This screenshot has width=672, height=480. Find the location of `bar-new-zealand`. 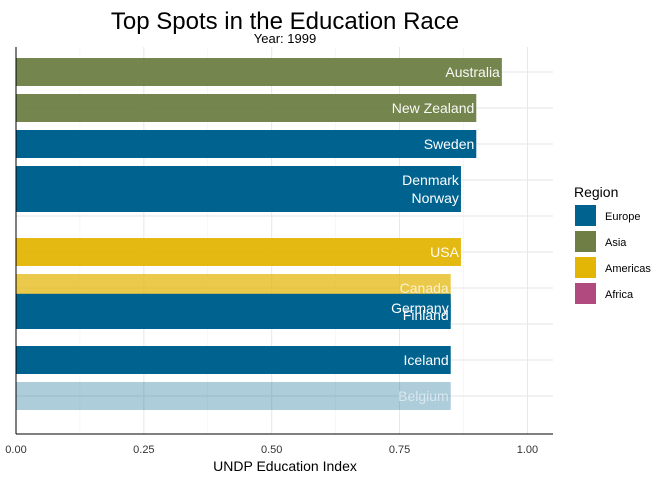

bar-new-zealand is located at coordinates (246, 108).